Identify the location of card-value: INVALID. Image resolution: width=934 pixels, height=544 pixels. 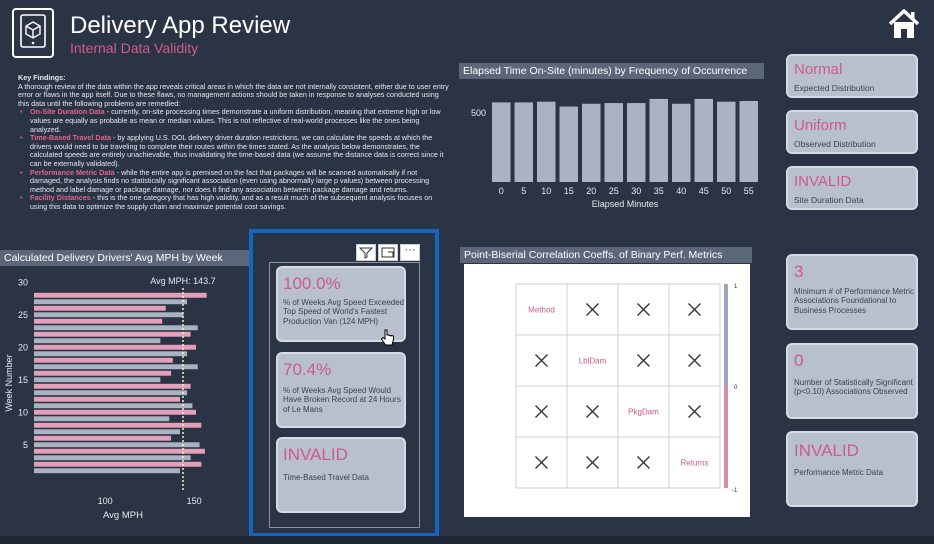
(315, 454).